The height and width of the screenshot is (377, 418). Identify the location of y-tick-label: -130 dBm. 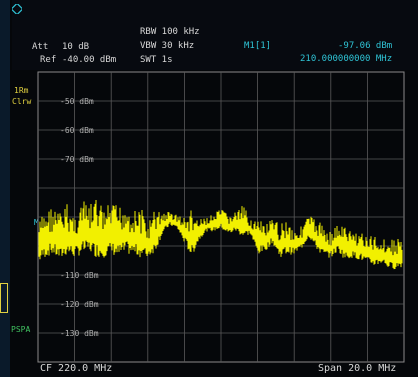
(79, 333).